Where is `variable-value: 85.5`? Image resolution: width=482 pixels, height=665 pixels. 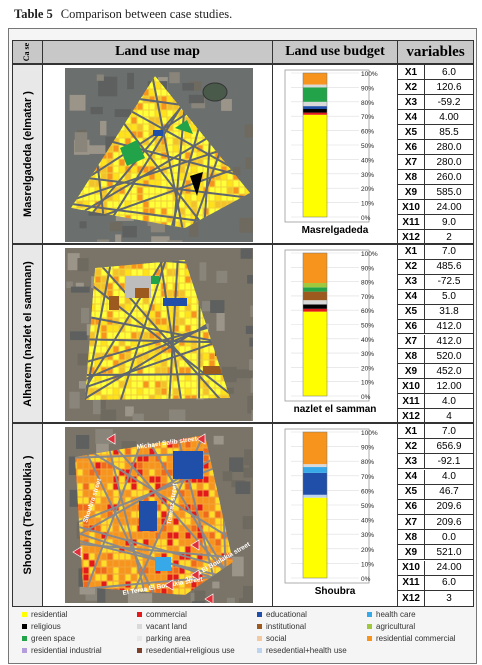
variable-value: 85.5 is located at coordinates (449, 132).